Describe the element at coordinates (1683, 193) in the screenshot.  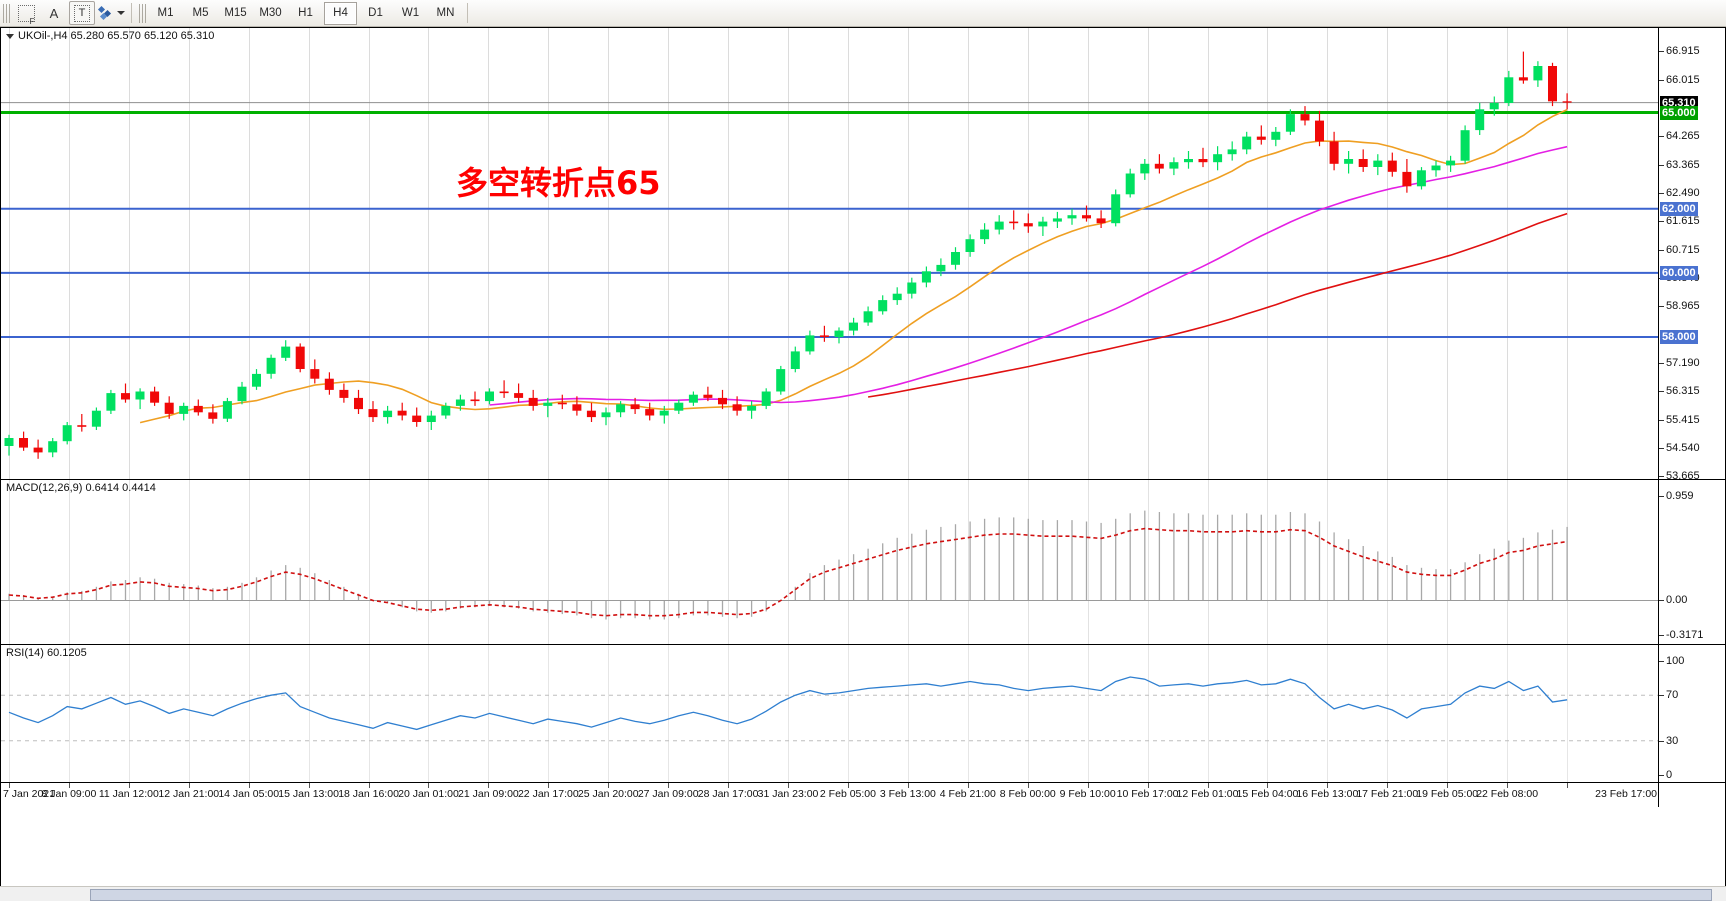
I see `axis-label: 62.490` at that location.